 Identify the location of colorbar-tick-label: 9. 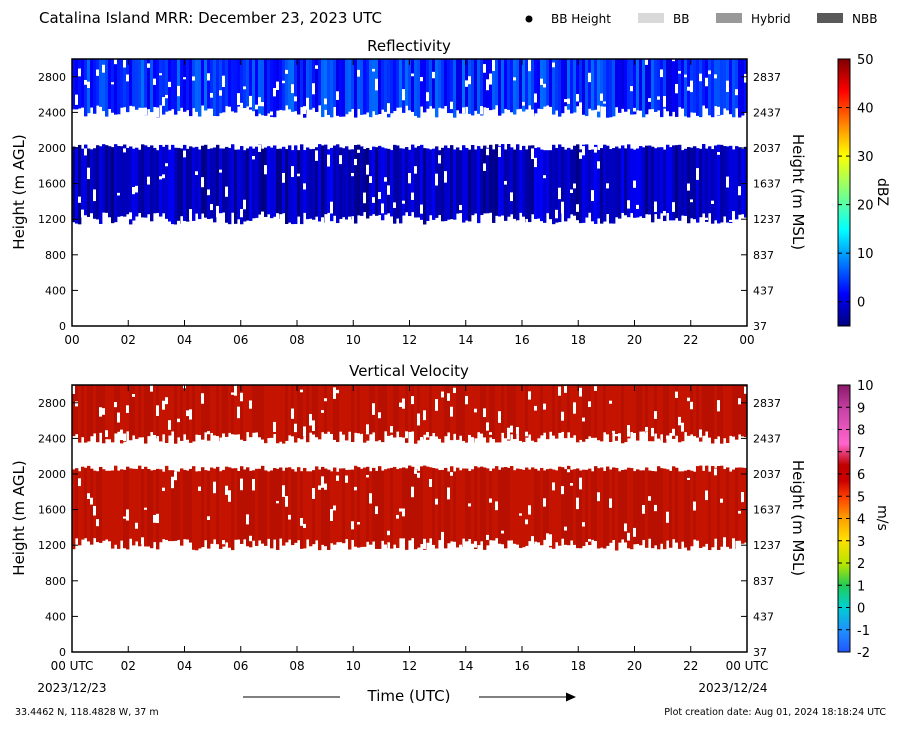
(861, 408).